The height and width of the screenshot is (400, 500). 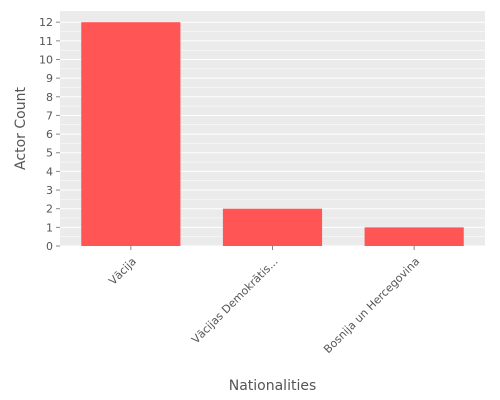 I want to click on x-axis-title: Nationalities, so click(x=273, y=386).